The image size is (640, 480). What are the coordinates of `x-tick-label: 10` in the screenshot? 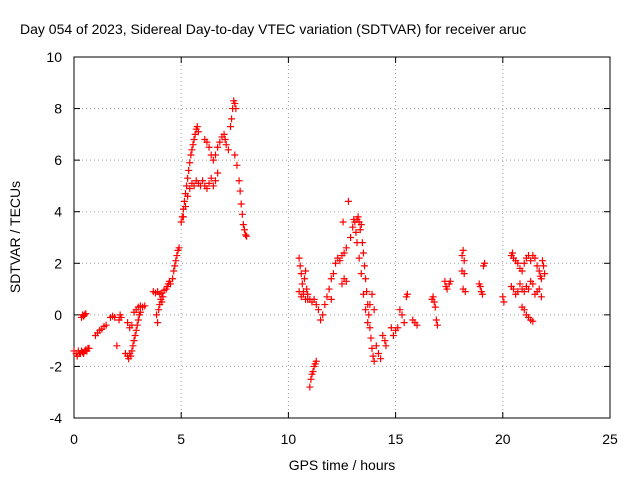 It's located at (289, 439).